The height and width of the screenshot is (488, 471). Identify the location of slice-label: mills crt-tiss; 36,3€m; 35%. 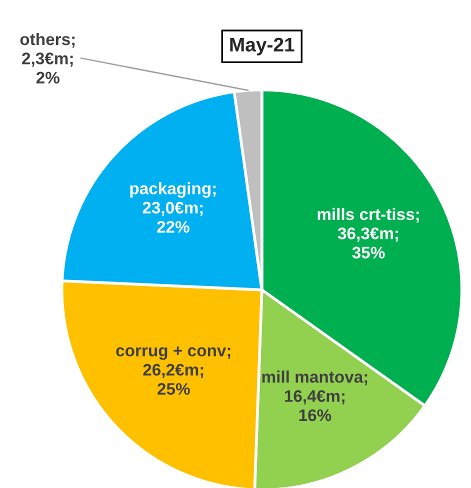
(368, 233).